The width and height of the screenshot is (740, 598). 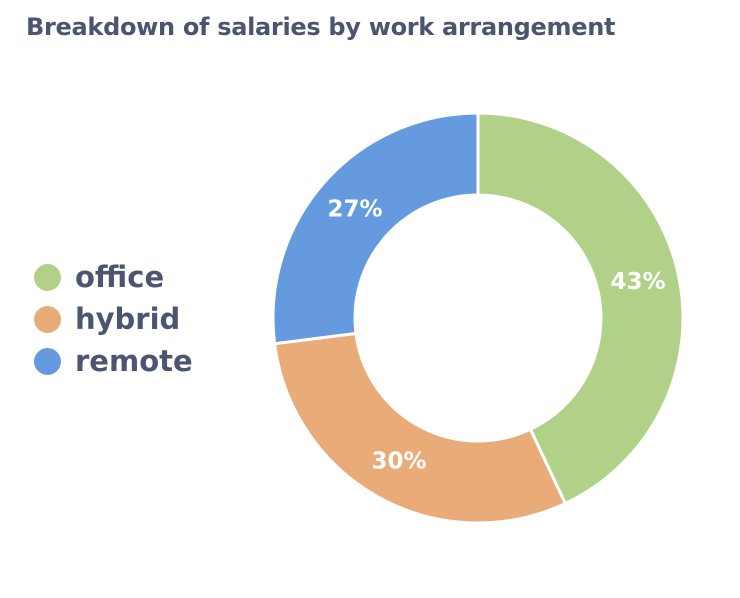 I want to click on slice-label-remote: 27%, so click(x=354, y=210).